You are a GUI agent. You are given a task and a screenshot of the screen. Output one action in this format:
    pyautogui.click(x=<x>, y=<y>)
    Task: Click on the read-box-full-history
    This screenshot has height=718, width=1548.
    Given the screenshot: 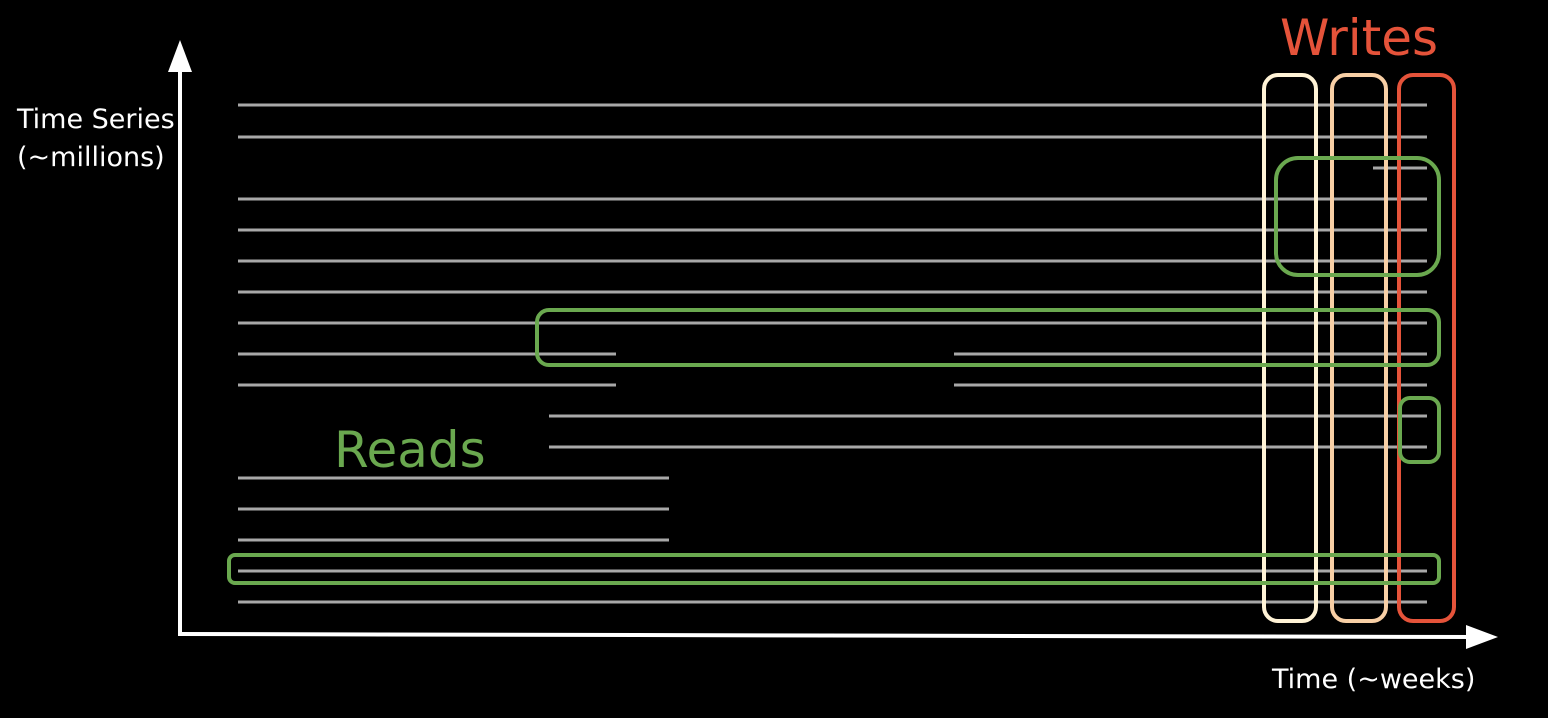 What is the action you would take?
    pyautogui.click(x=834, y=569)
    